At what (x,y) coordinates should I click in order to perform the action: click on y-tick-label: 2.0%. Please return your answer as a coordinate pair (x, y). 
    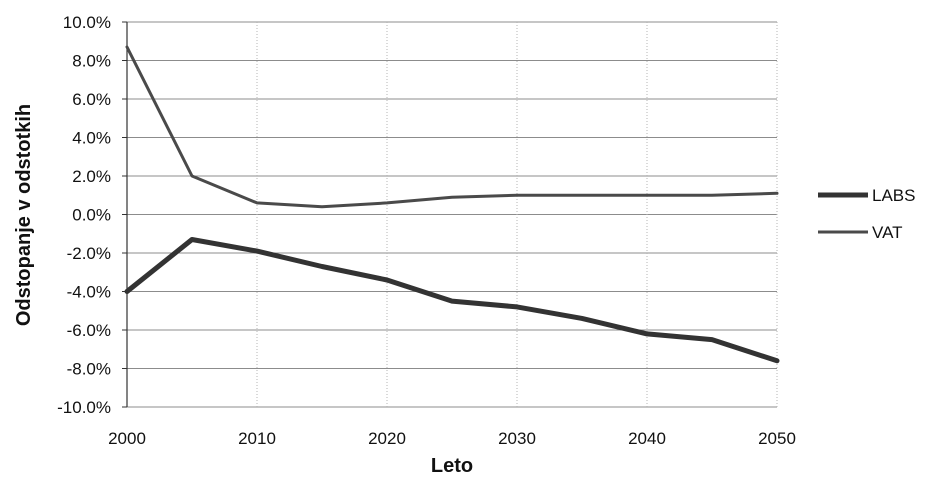
    Looking at the image, I should click on (91, 176).